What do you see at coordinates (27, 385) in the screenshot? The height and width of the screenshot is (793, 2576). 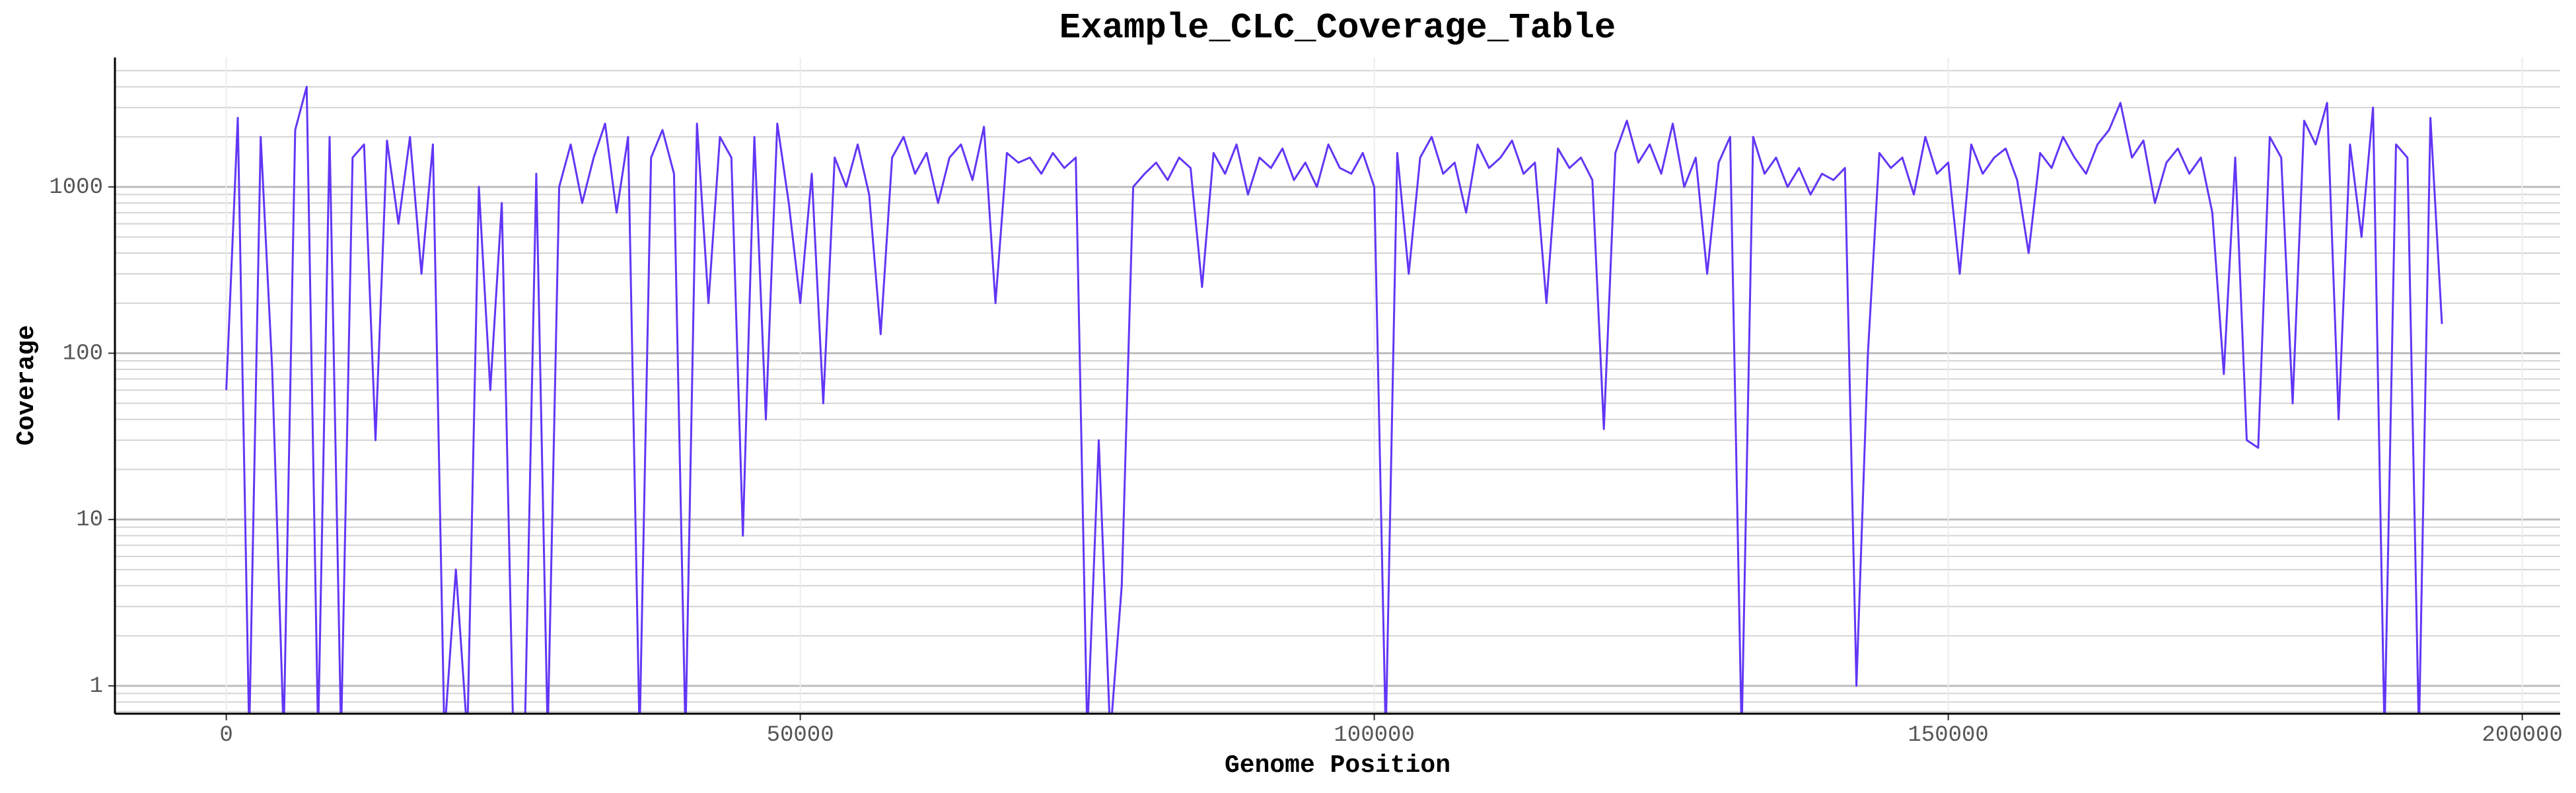 I see `y-axis-label: Coverage` at bounding box center [27, 385].